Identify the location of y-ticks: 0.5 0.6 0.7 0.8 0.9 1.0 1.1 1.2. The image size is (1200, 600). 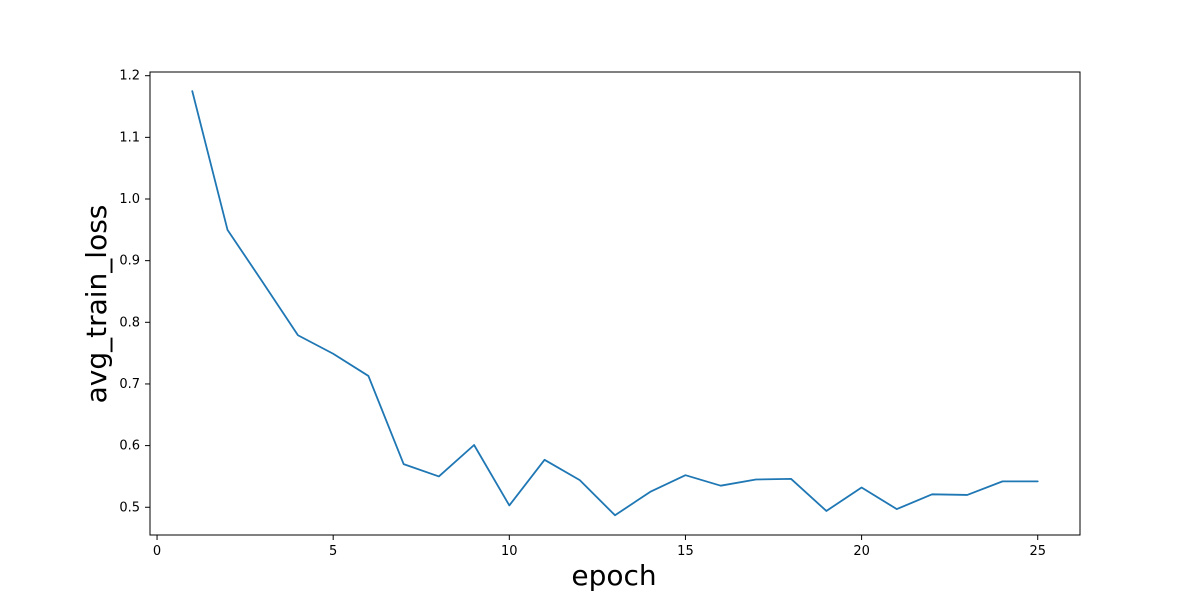
(134, 292).